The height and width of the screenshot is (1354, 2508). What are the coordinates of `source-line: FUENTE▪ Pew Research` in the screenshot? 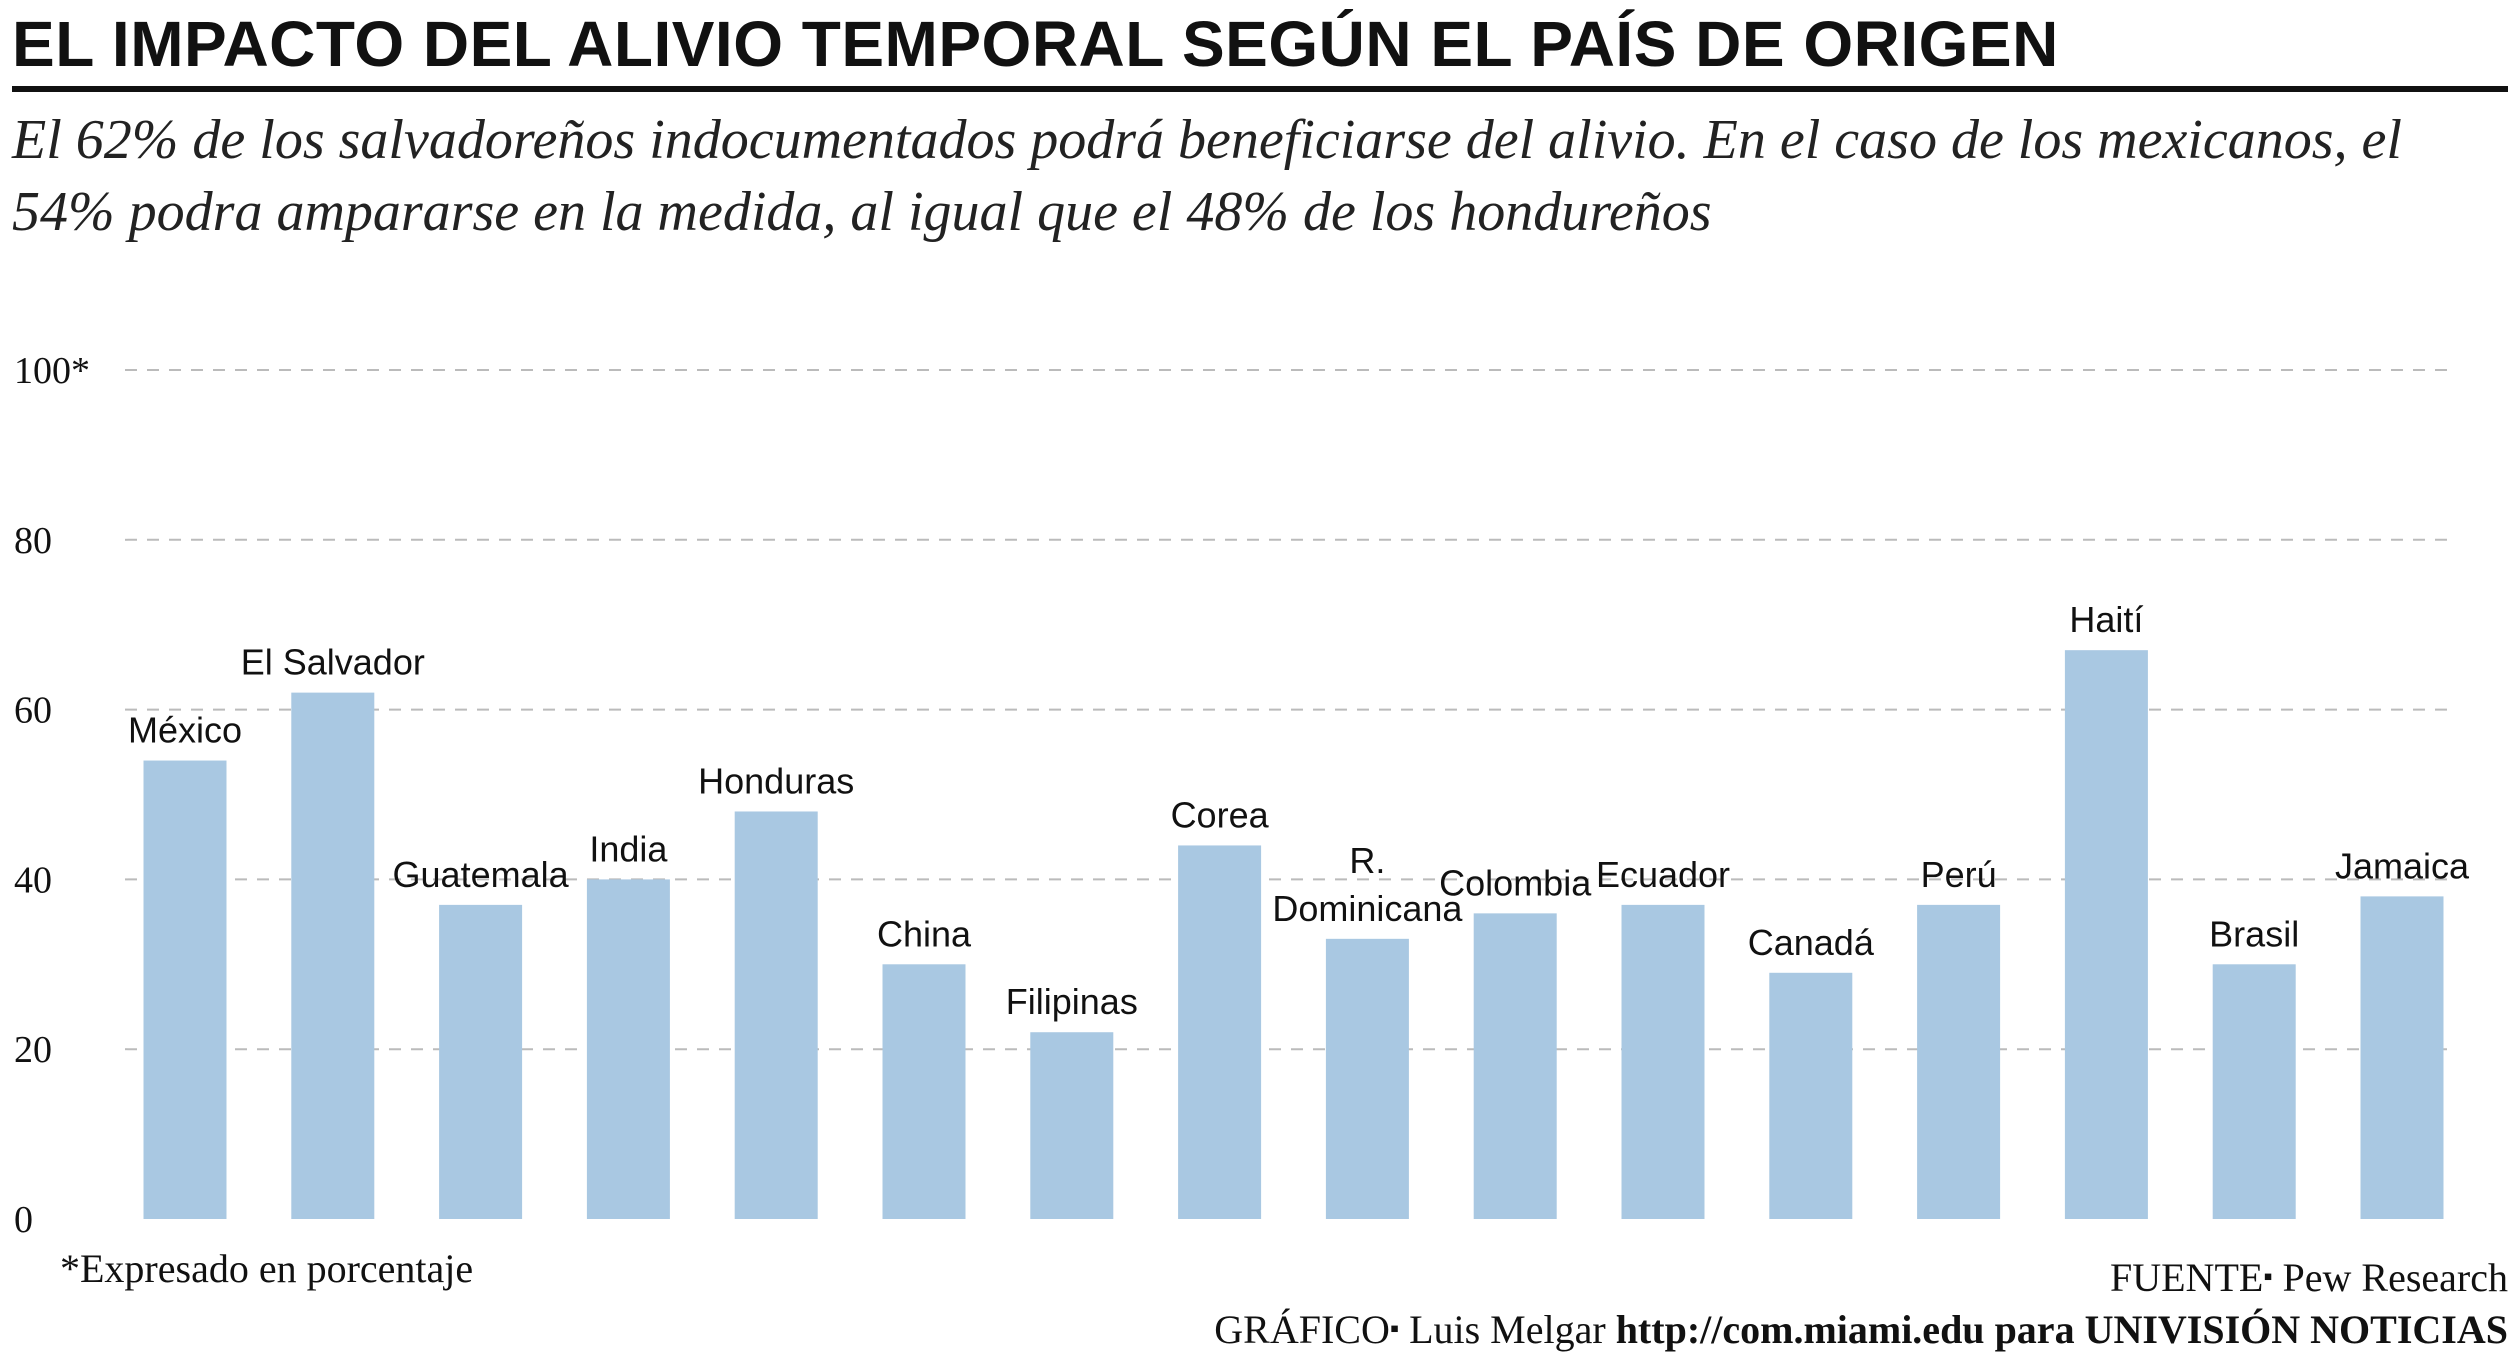 It's located at (2309, 1277).